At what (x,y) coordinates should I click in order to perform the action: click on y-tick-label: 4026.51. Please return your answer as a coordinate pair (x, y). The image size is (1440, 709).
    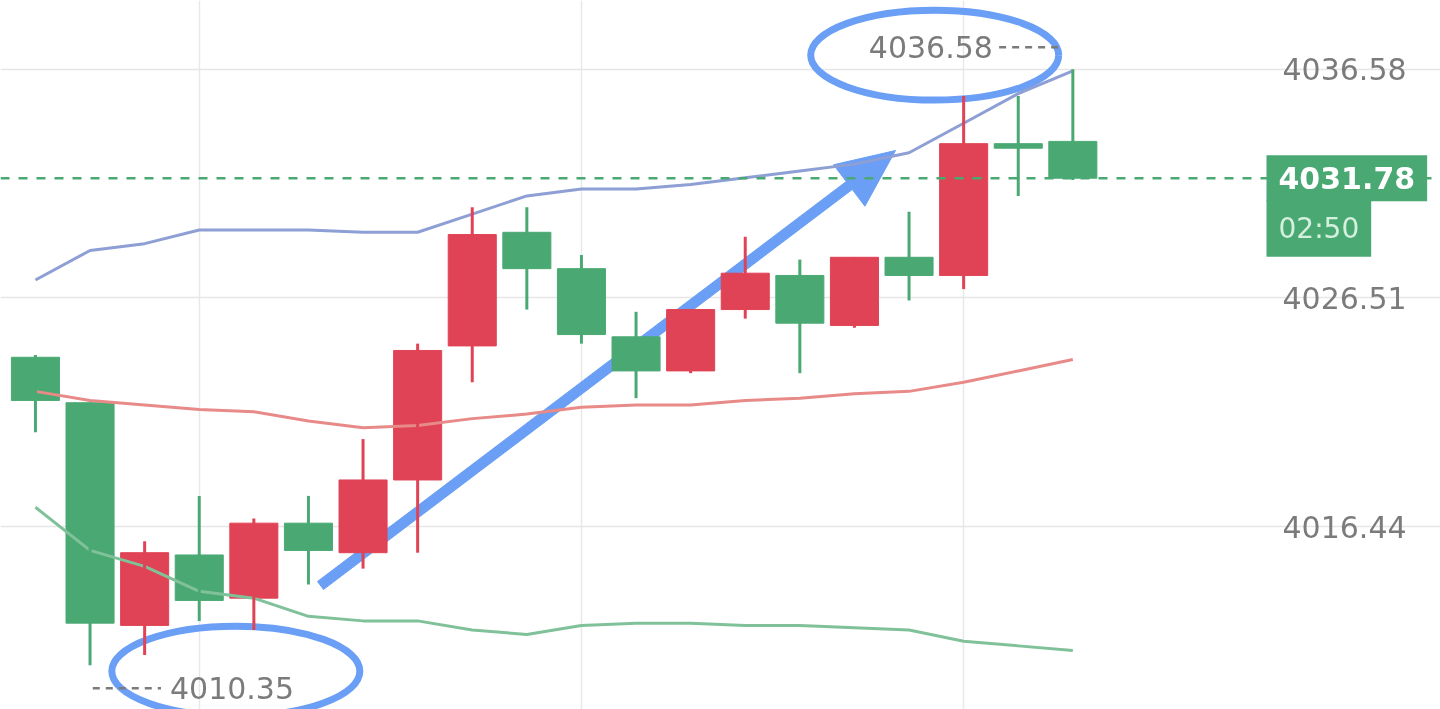
    Looking at the image, I should click on (1344, 298).